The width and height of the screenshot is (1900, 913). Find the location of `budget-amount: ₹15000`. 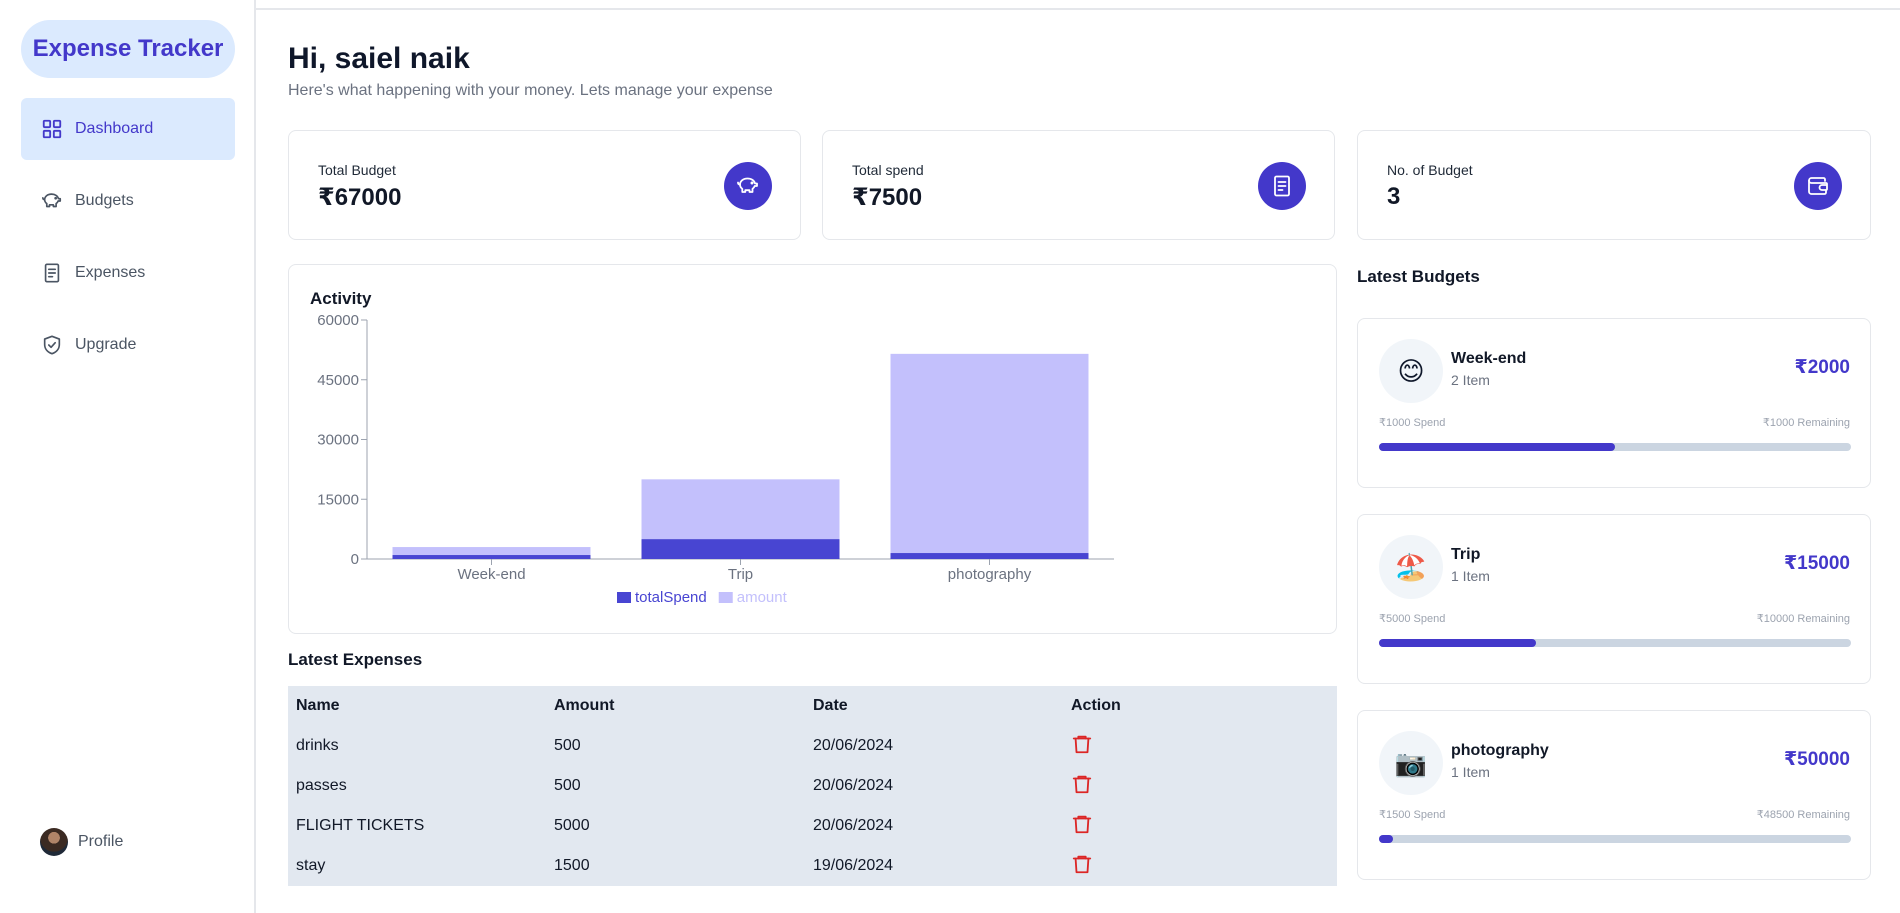

budget-amount: ₹15000 is located at coordinates (1816, 563).